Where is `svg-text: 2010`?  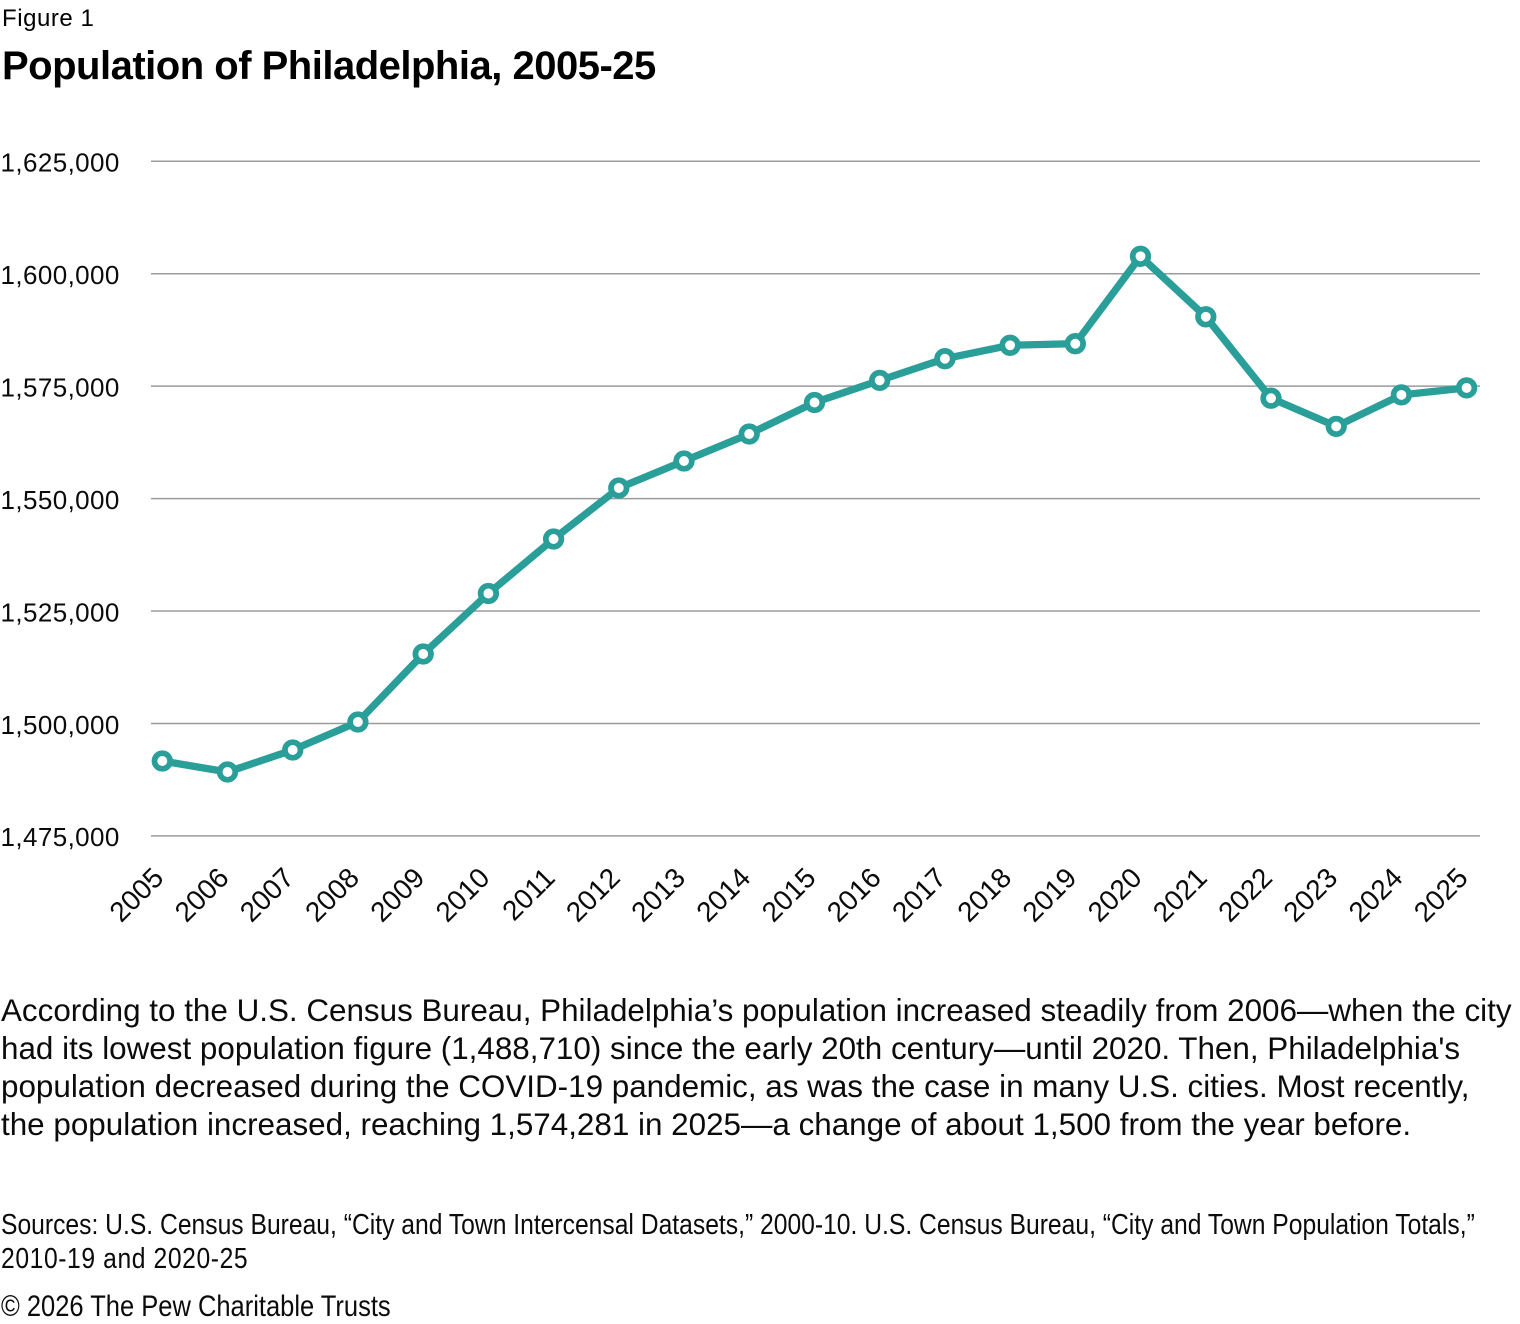 svg-text: 2010 is located at coordinates (463, 895).